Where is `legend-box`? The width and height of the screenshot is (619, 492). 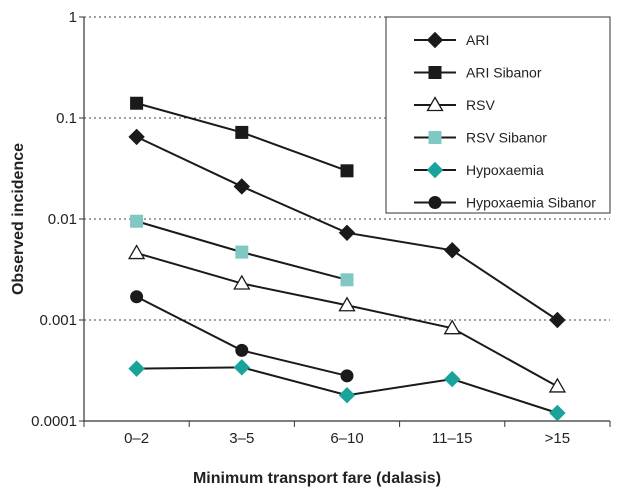
legend-box is located at coordinates (498, 115).